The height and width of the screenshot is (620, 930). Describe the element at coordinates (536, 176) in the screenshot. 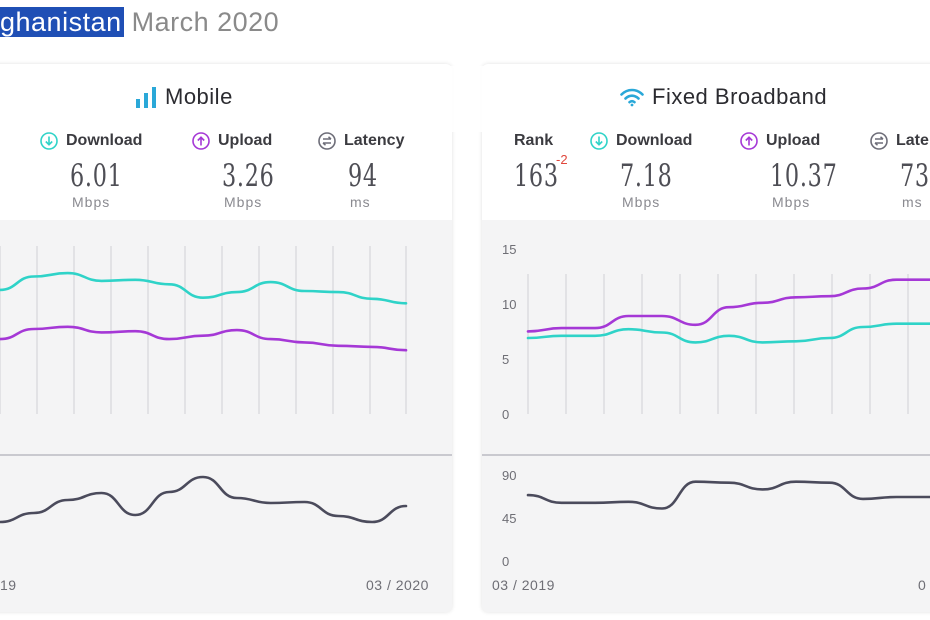

I see `fixed-rank-value: 163` at that location.